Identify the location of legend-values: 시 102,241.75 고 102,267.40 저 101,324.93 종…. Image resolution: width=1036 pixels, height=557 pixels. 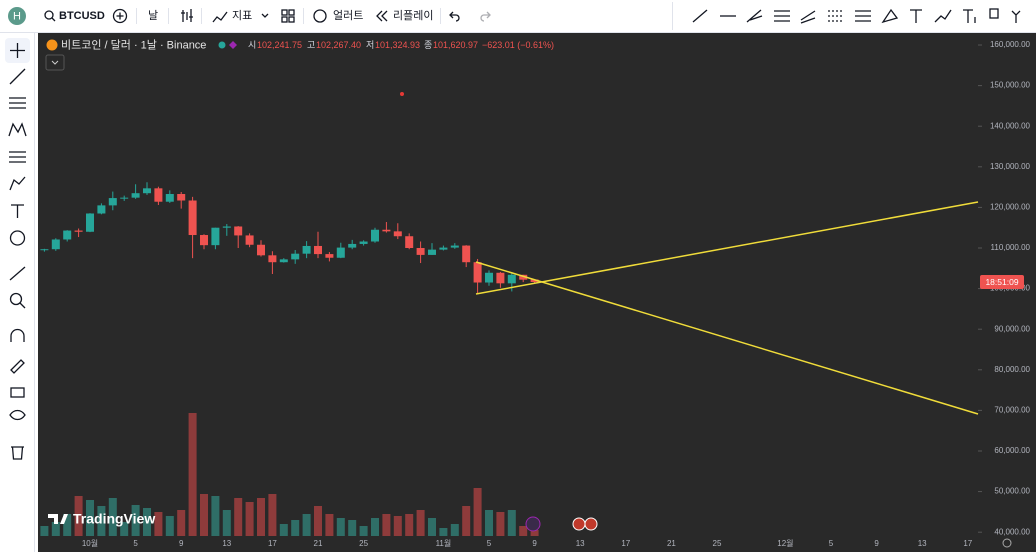
(401, 45).